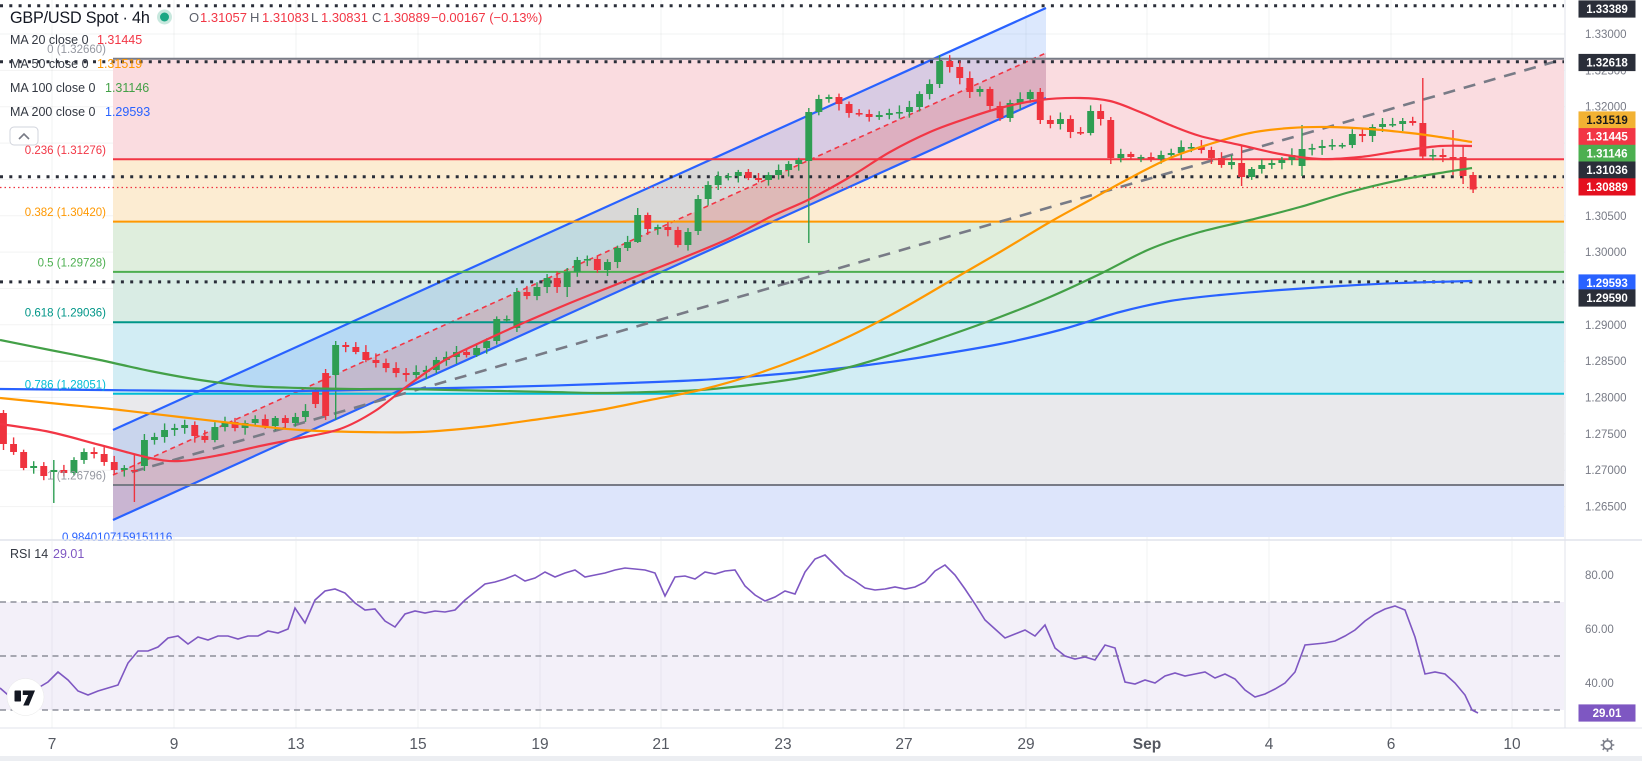 This screenshot has height=761, width=1642. What do you see at coordinates (1607, 171) in the screenshot?
I see `svg-text: 1.31036` at bounding box center [1607, 171].